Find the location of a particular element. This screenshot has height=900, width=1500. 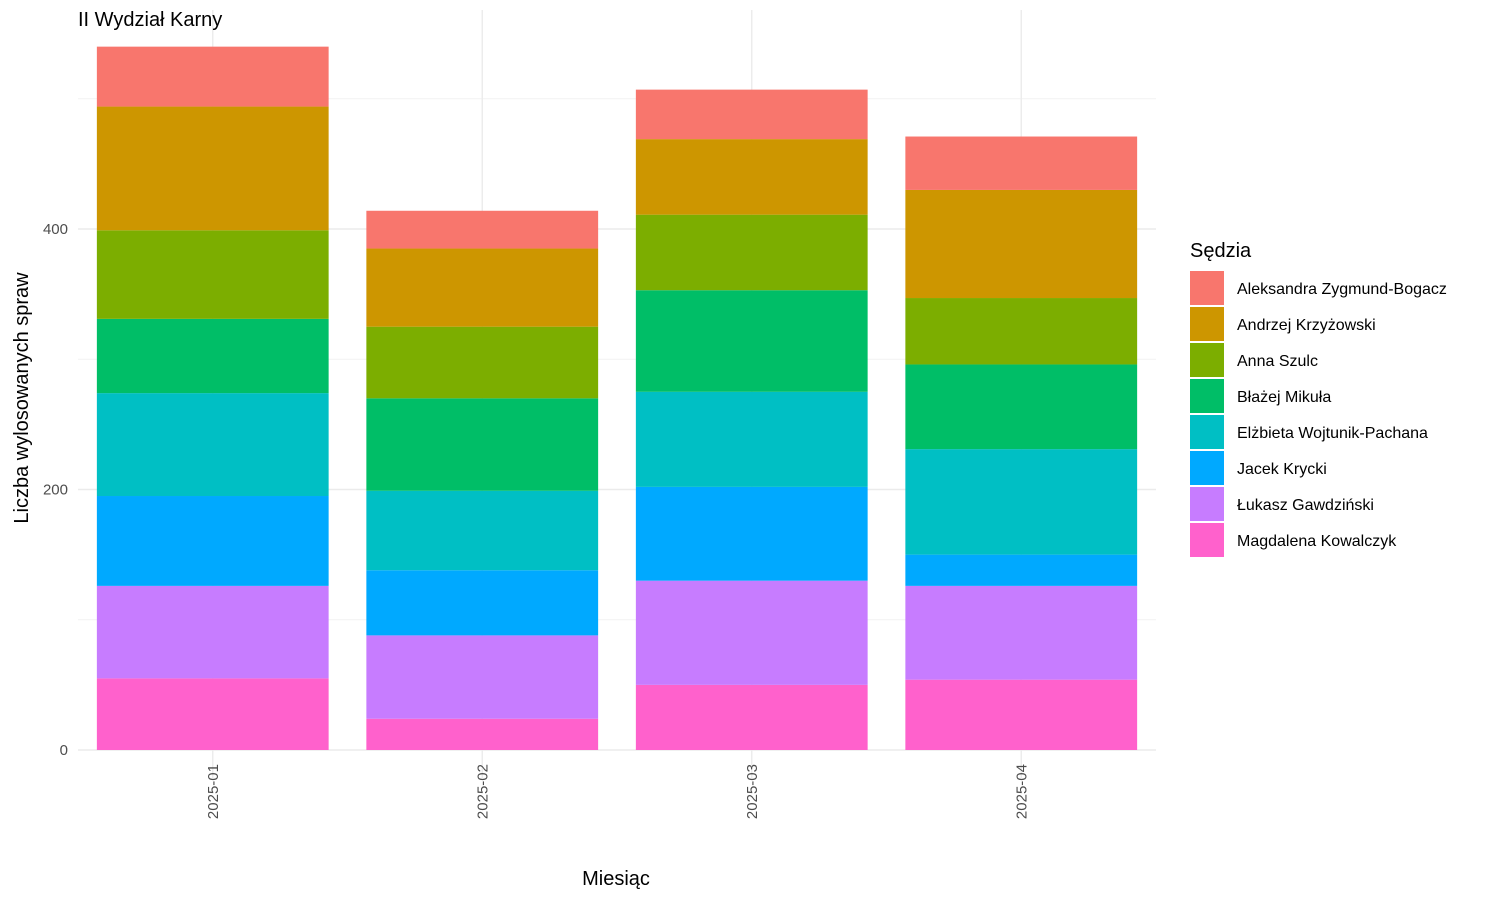

x-tick-label: 2025-03 is located at coordinates (752, 791).